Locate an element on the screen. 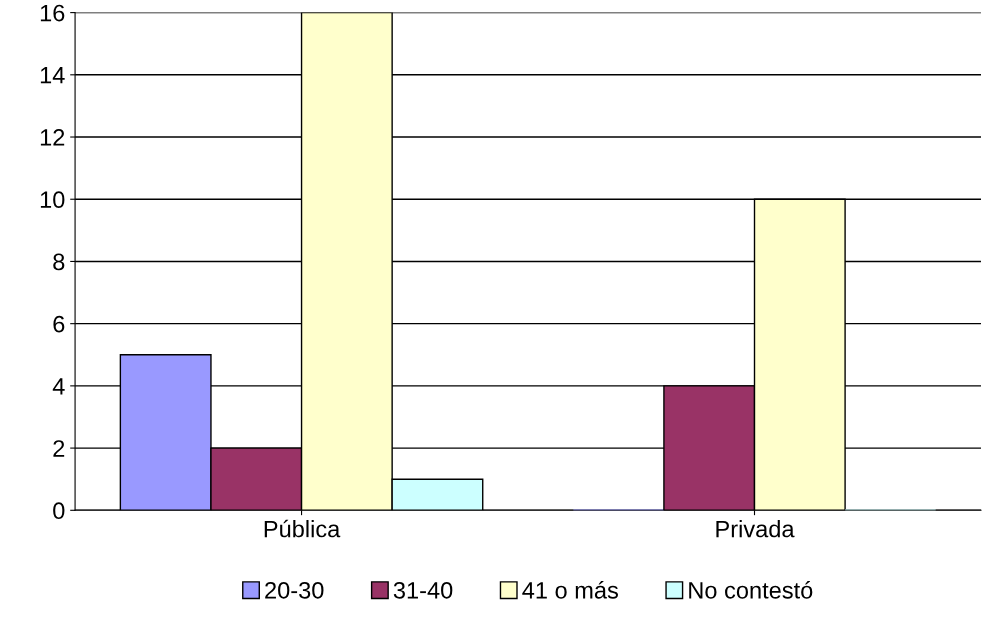 This screenshot has height=630, width=1001. y-tick-label: 0 is located at coordinates (59, 511).